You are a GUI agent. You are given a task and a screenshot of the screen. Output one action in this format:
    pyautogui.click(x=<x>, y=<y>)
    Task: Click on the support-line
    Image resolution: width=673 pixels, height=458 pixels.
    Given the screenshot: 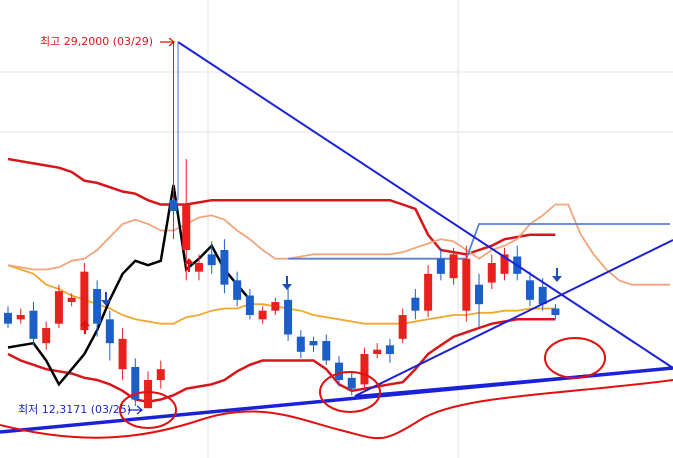 What is the action you would take?
    pyautogui.click(x=336, y=400)
    